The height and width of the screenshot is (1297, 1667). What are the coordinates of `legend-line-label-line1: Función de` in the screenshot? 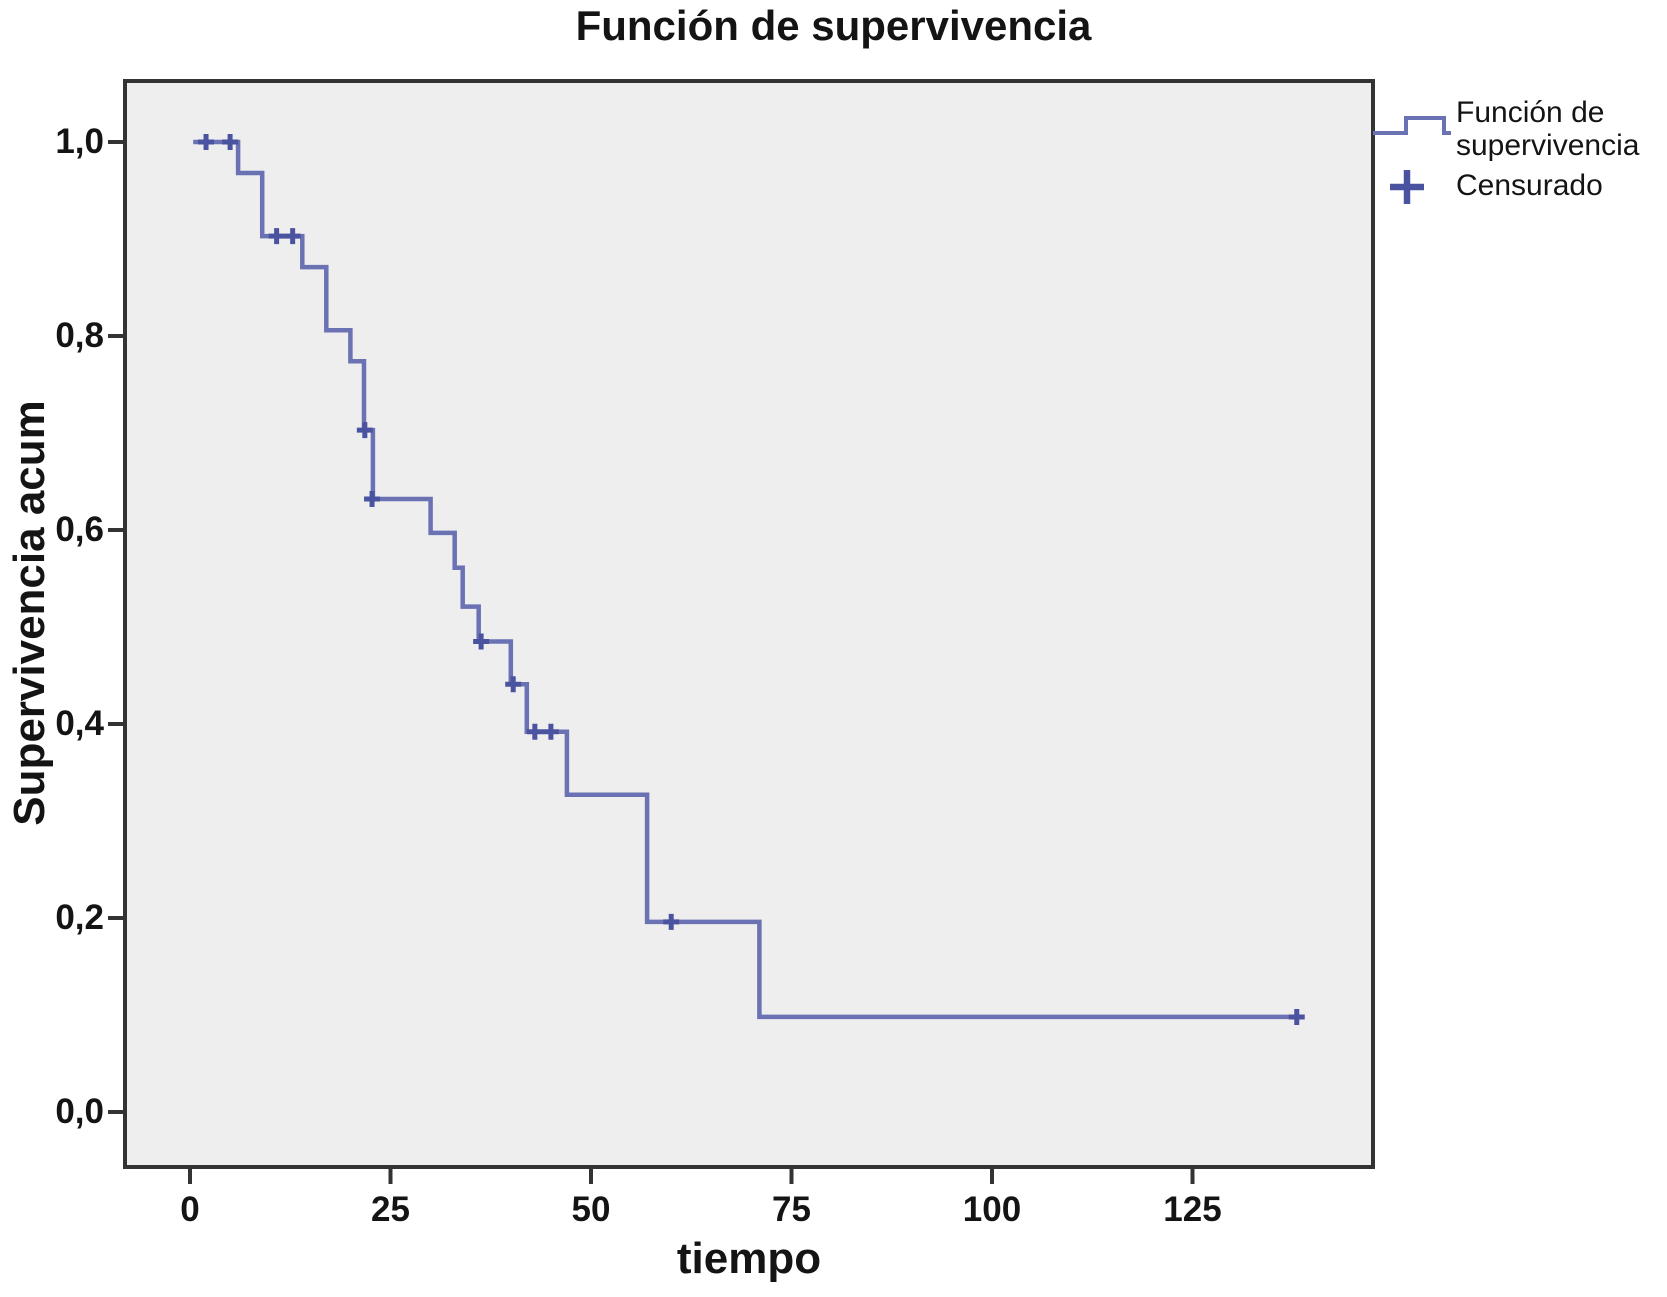 It's located at (1530, 112).